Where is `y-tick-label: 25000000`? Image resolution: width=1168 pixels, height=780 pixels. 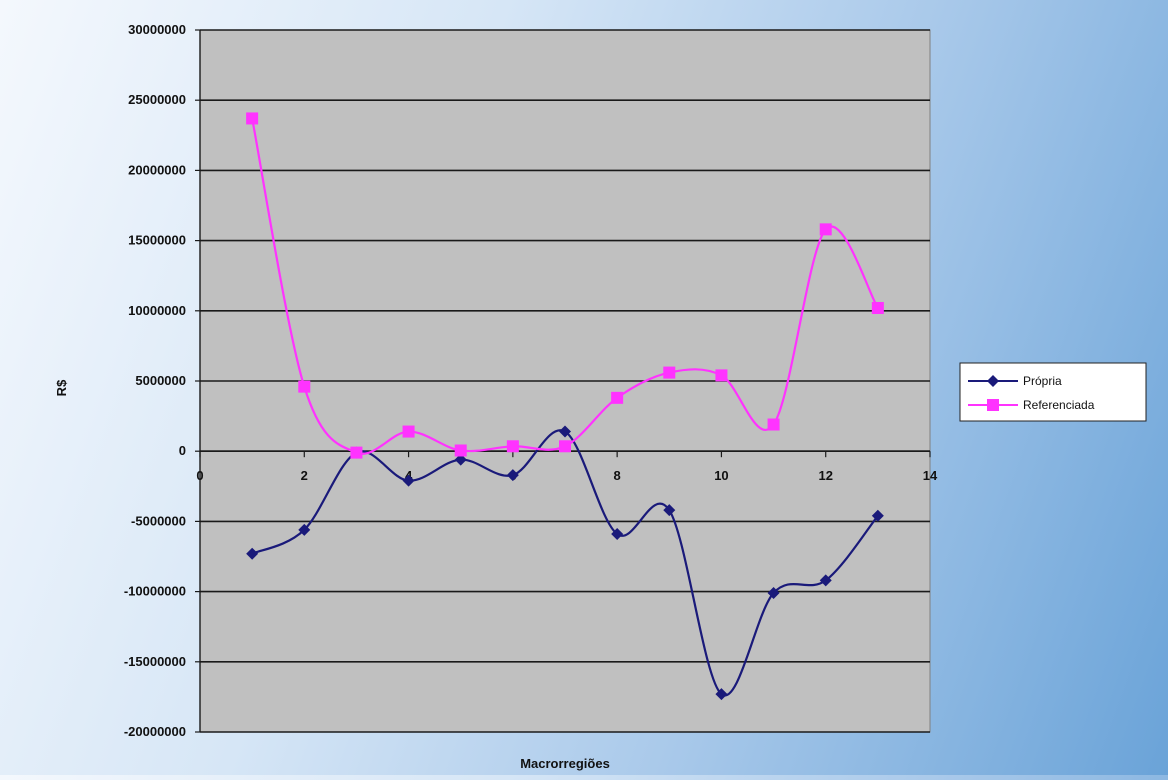 y-tick-label: 25000000 is located at coordinates (157, 99).